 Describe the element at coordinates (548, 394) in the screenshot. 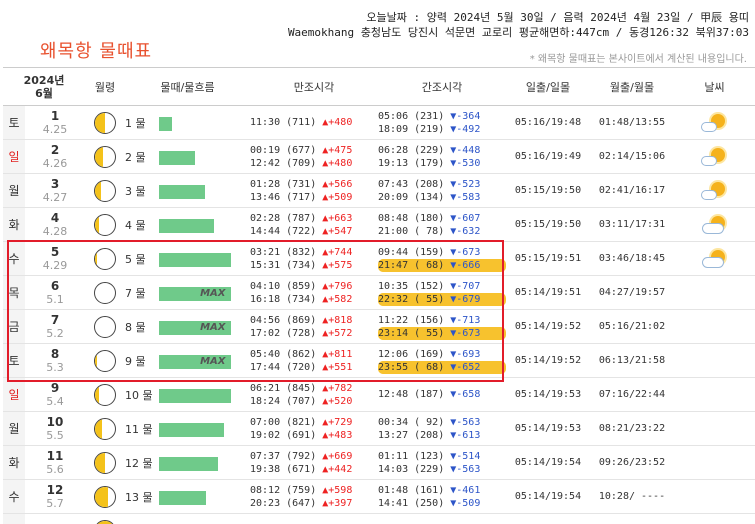

I see `sunrise-sunset: 05:14/19:53` at that location.